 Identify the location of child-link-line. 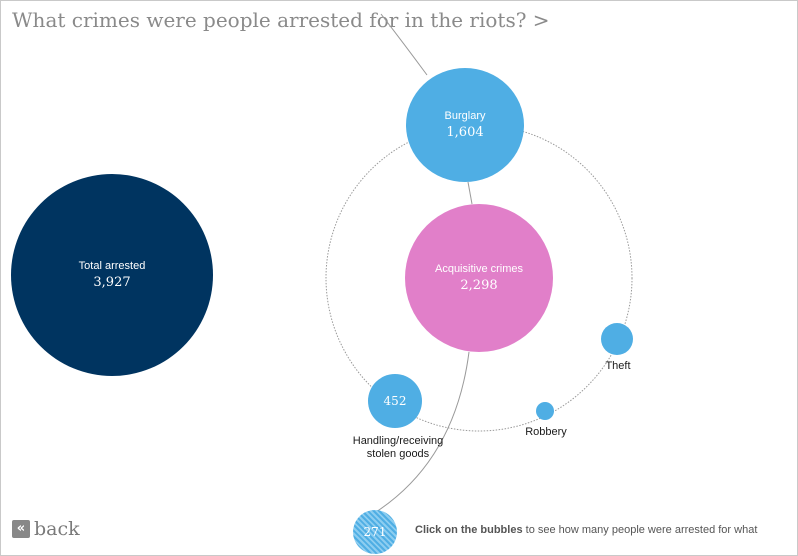
(422, 432).